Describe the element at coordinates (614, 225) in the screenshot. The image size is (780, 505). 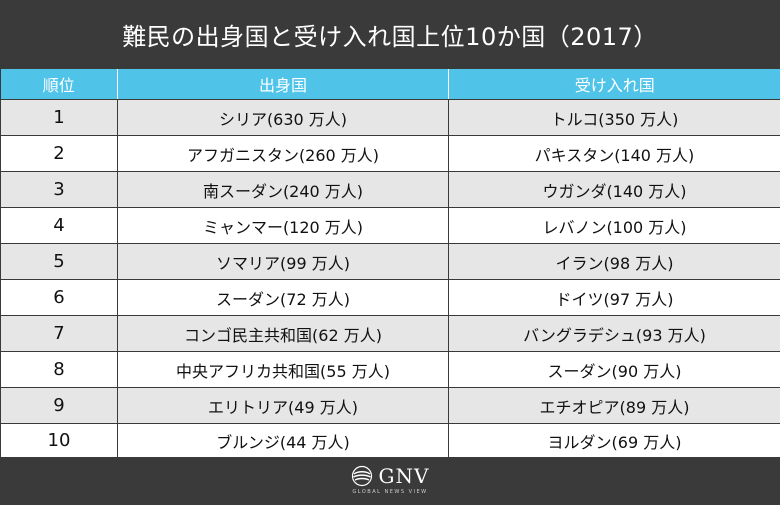
I see `host-cell: レバノン(100 万人)` at that location.